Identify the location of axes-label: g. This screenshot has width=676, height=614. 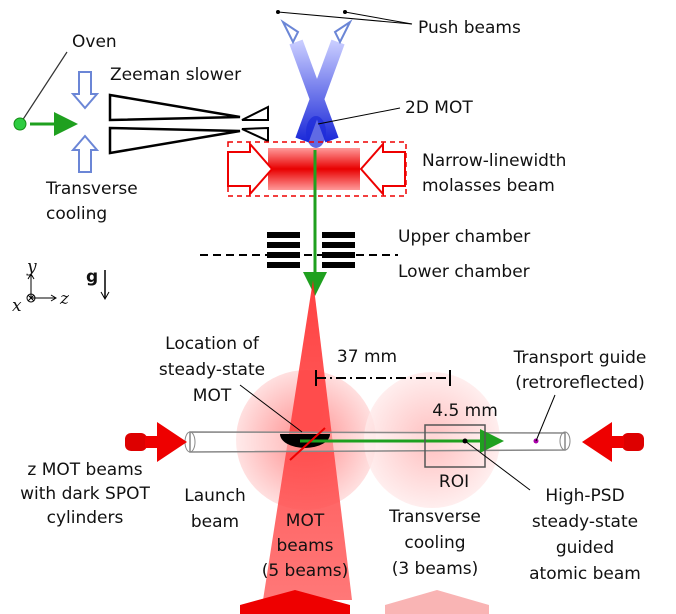
(92, 277).